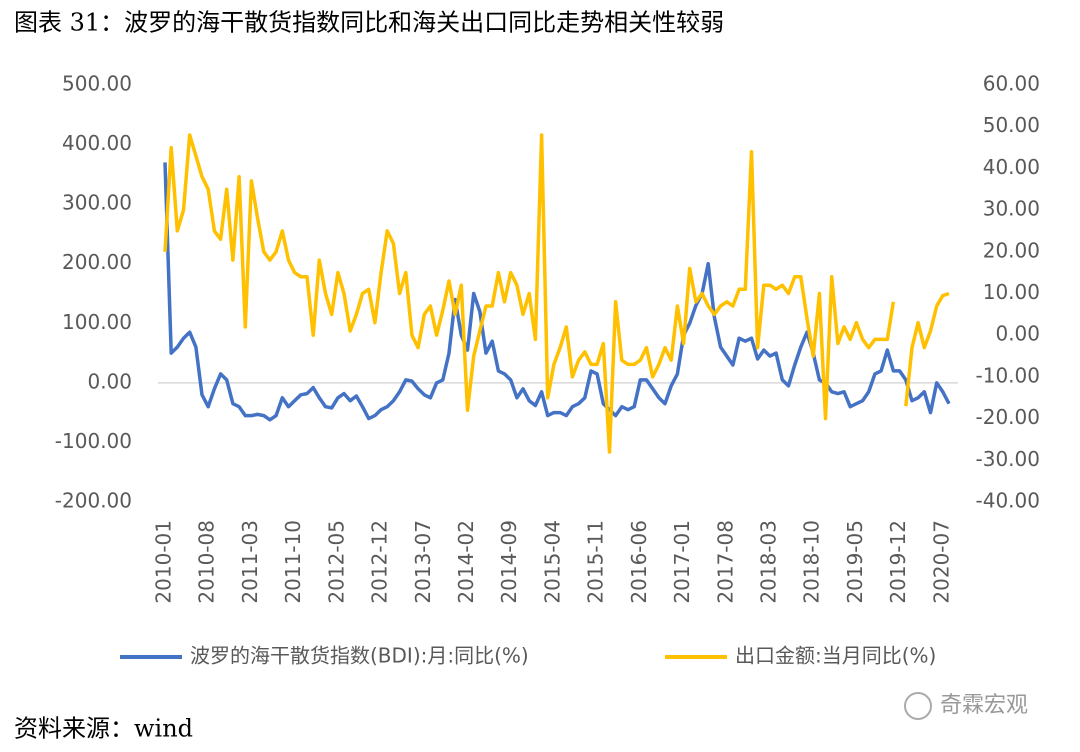 The image size is (1080, 752). What do you see at coordinates (97, 84) in the screenshot?
I see `y-tick-label: 500.00` at bounding box center [97, 84].